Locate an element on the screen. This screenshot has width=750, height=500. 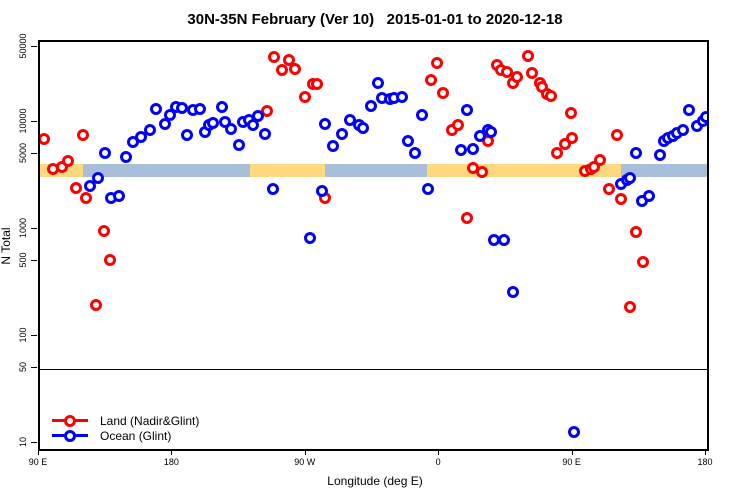
legend-label-ocean: Ocean (Glint) is located at coordinates (136, 435).